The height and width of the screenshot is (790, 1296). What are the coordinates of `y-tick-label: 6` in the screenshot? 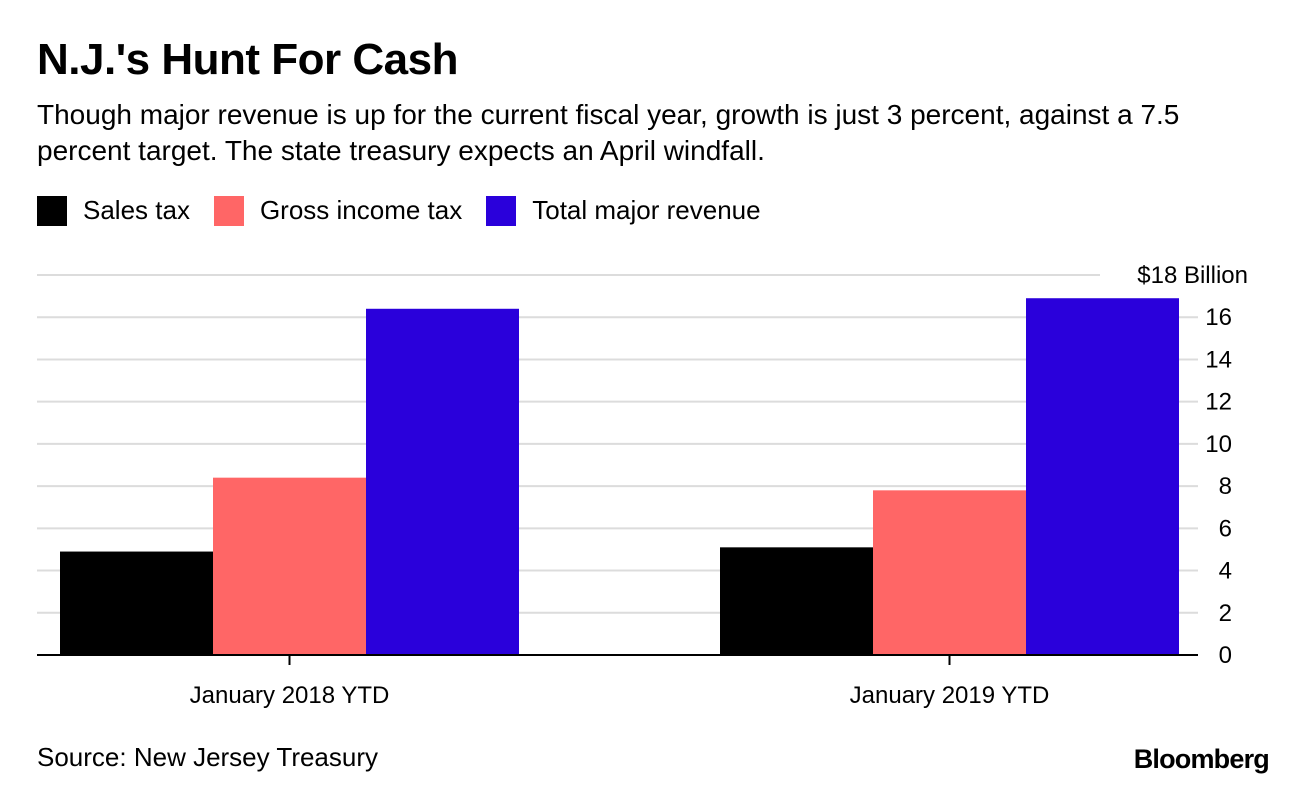 It's located at (1225, 528).